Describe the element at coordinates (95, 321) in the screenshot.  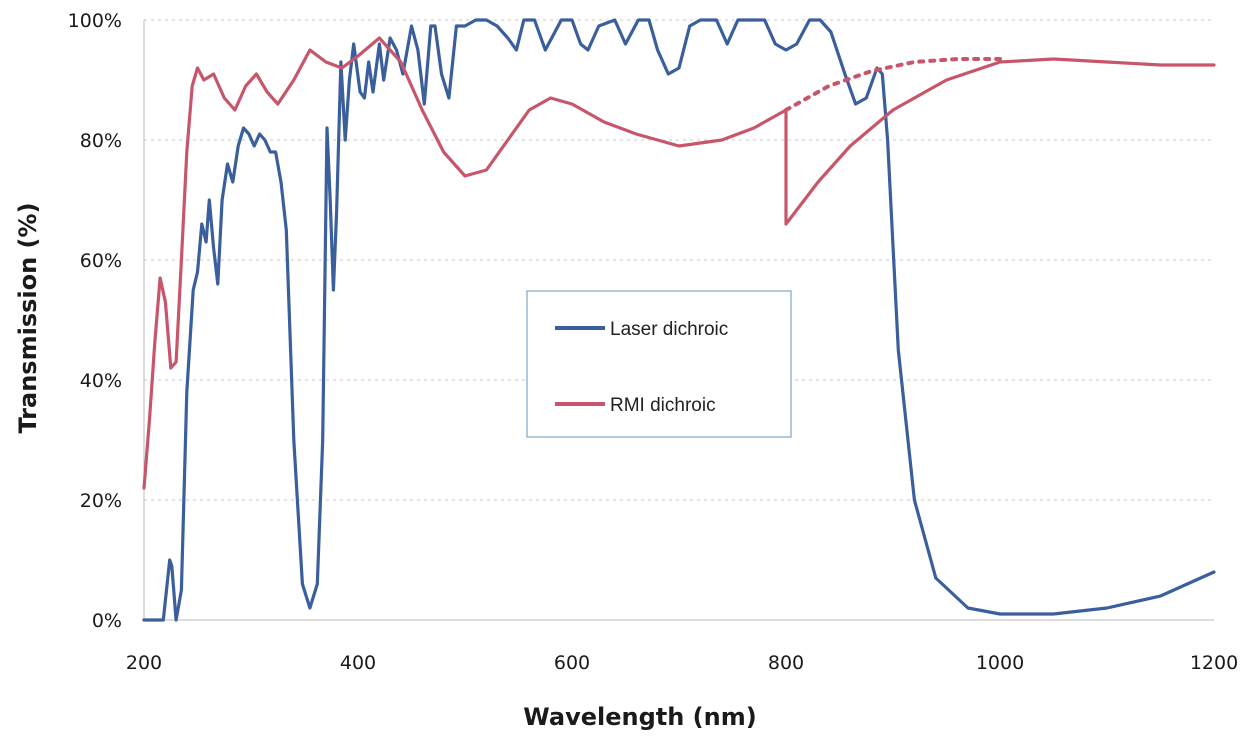
I see `y-tick-labels: 0% 20% 40% 60% 80% 100%` at that location.